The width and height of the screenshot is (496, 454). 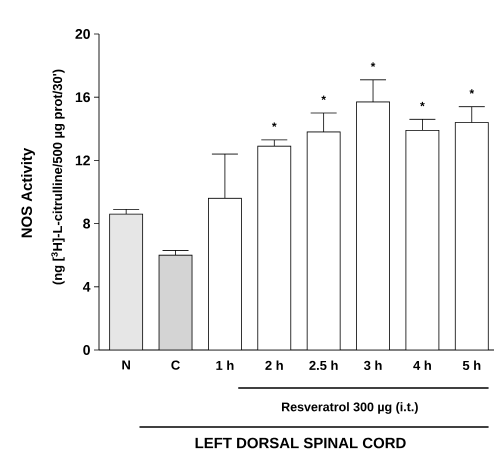 I want to click on x-tick-label: N, so click(x=126, y=365).